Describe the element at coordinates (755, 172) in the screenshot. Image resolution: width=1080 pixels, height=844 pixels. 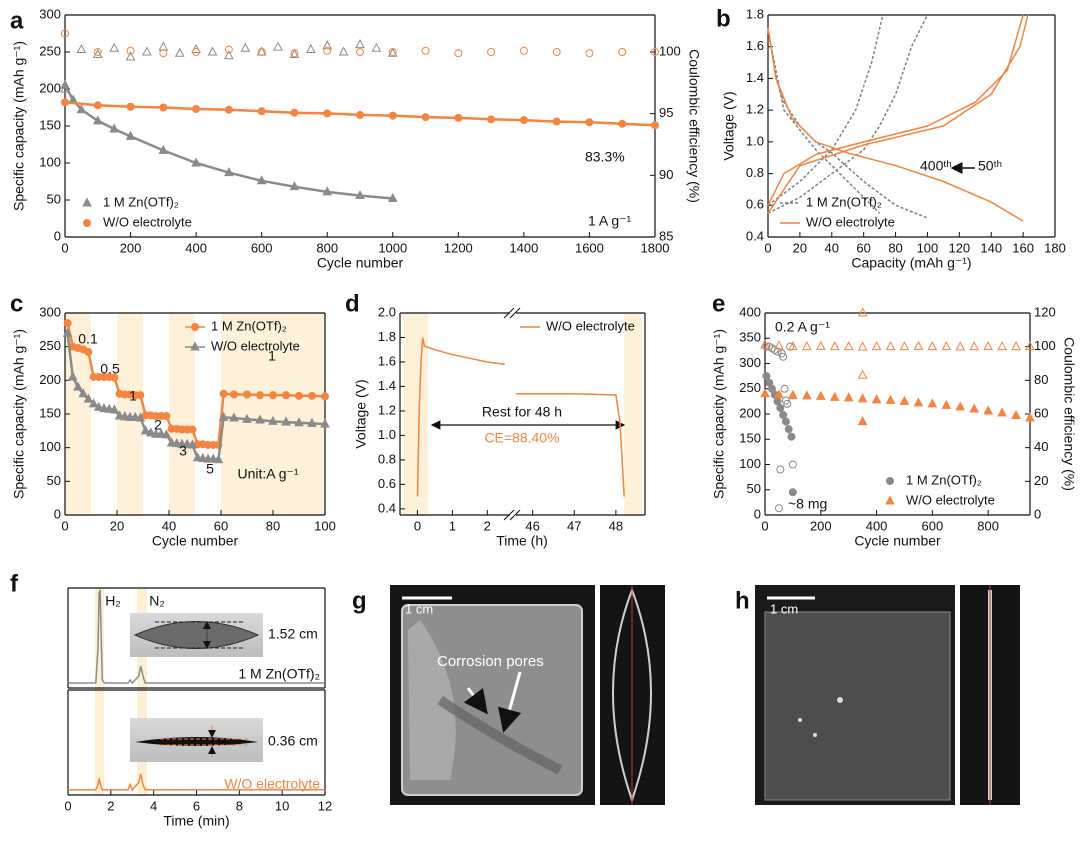
I see `y-tick-label: 0.8` at that location.